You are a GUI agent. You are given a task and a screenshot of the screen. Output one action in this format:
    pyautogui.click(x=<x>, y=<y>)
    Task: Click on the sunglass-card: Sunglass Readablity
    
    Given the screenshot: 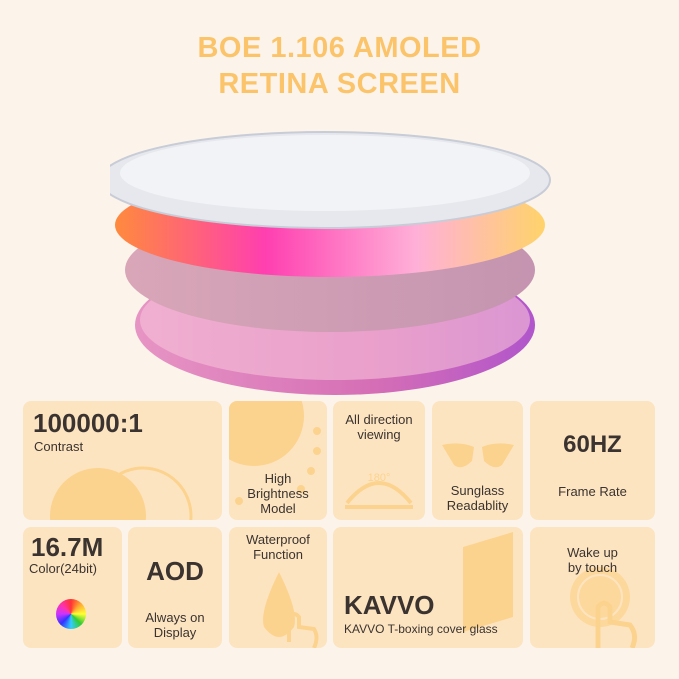 What is the action you would take?
    pyautogui.click(x=477, y=460)
    